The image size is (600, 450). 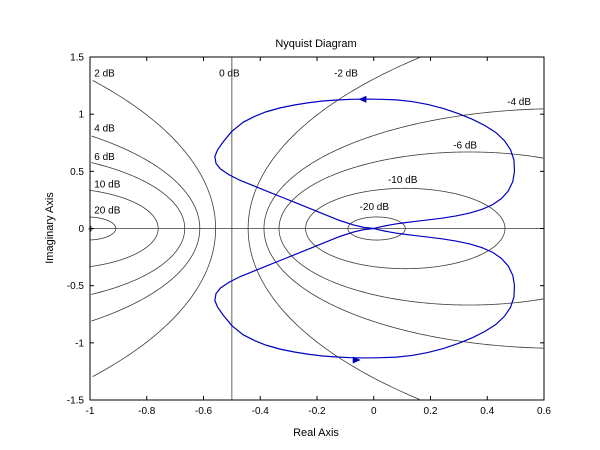 What do you see at coordinates (77, 58) in the screenshot?
I see `y-tick-label: 1.5` at bounding box center [77, 58].